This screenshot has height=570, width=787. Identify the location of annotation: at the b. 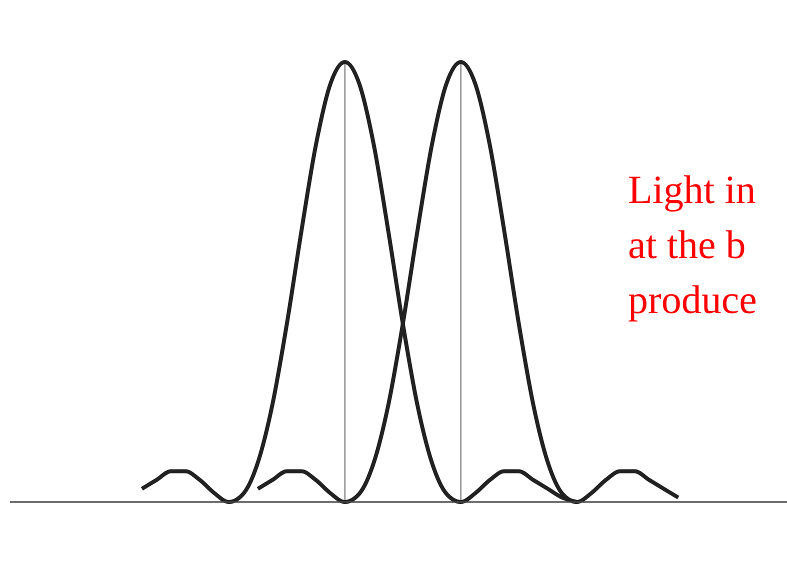
(687, 245).